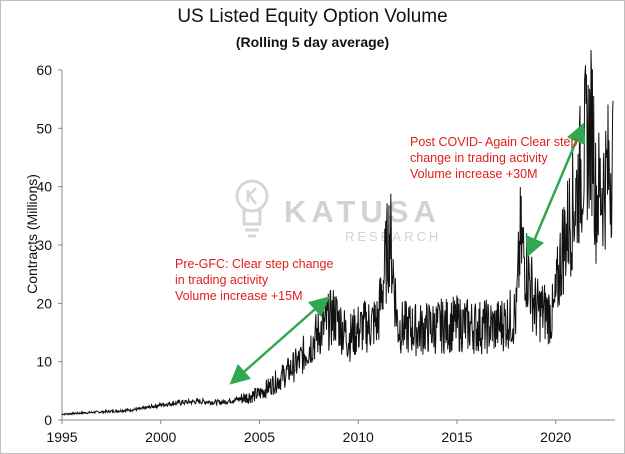 The width and height of the screenshot is (625, 454). What do you see at coordinates (555, 190) in the screenshot?
I see `post-covid-arrow` at bounding box center [555, 190].